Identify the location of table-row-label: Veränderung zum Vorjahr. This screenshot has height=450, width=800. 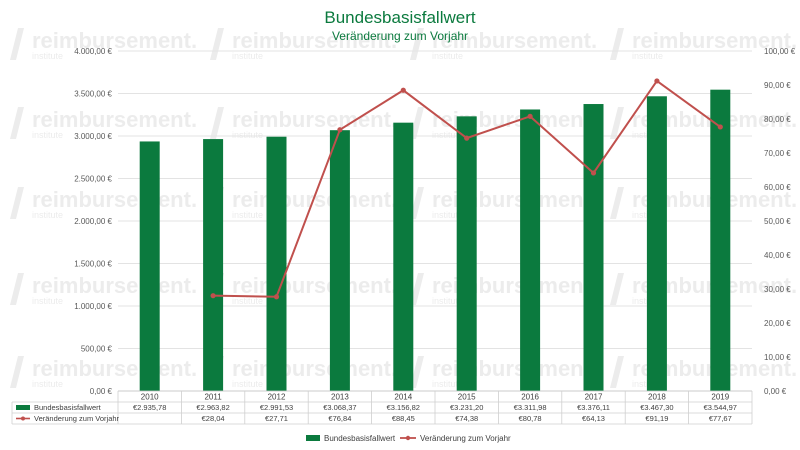
(77, 418).